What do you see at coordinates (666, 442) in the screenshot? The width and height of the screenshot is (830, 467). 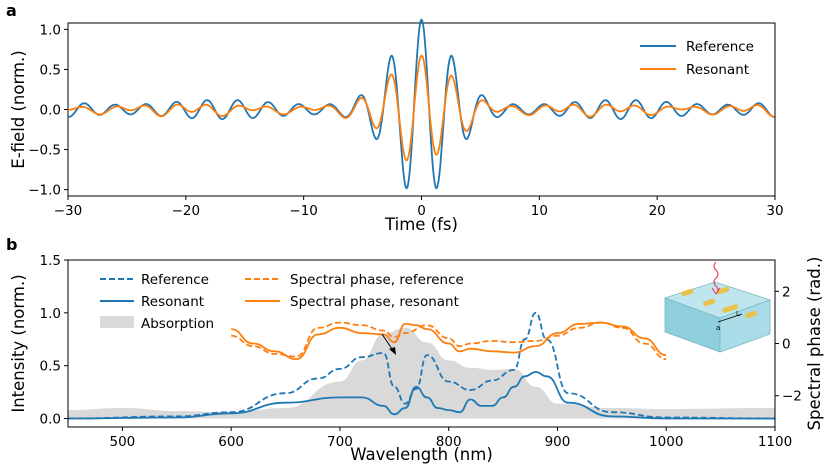 I see `x-tick-label-b: 1000` at bounding box center [666, 442].